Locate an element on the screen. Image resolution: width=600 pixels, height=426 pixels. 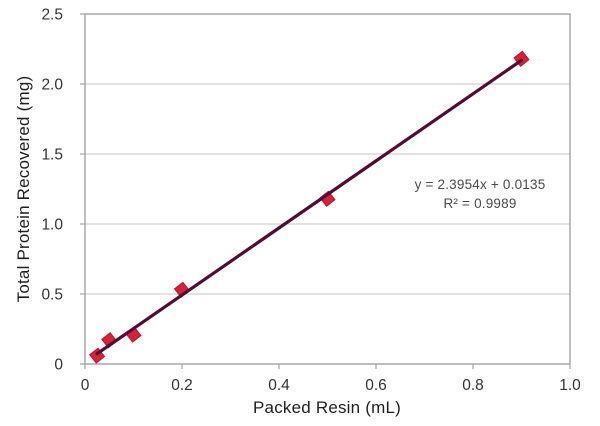
y-tick-label: 2.5 is located at coordinates (52, 15).